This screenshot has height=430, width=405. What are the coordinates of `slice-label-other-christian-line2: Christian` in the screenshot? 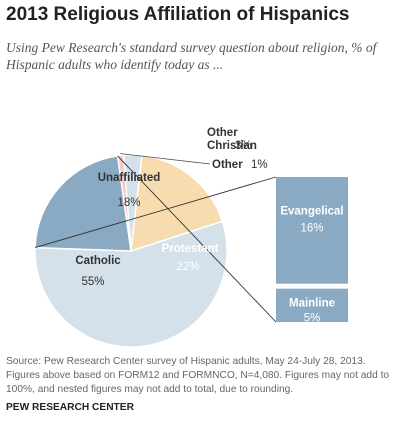 It's located at (232, 146).